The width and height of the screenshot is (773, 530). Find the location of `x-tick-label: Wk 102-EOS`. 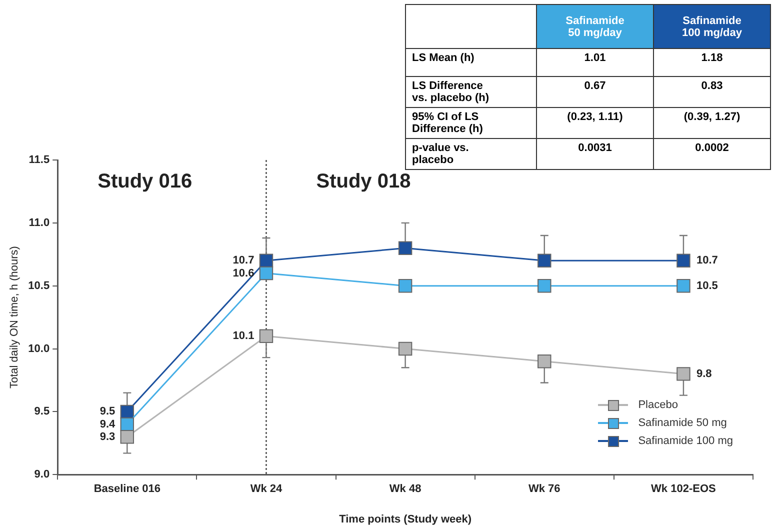

x-tick-label: Wk 102-EOS is located at coordinates (683, 489).